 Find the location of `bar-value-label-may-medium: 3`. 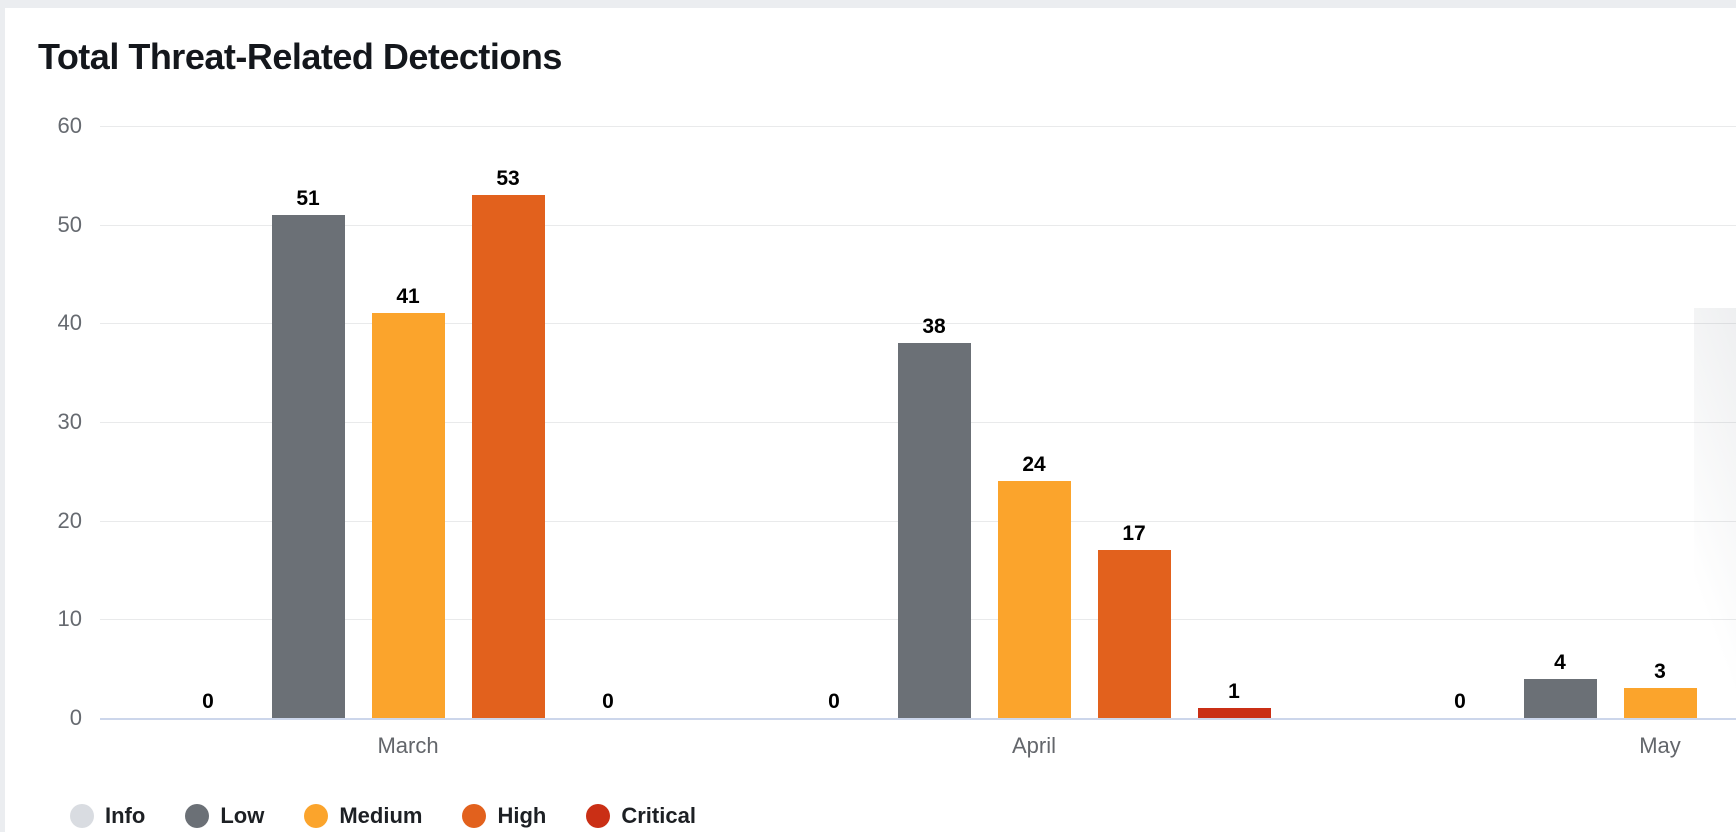

bar-value-label-may-medium: 3 is located at coordinates (1660, 671).